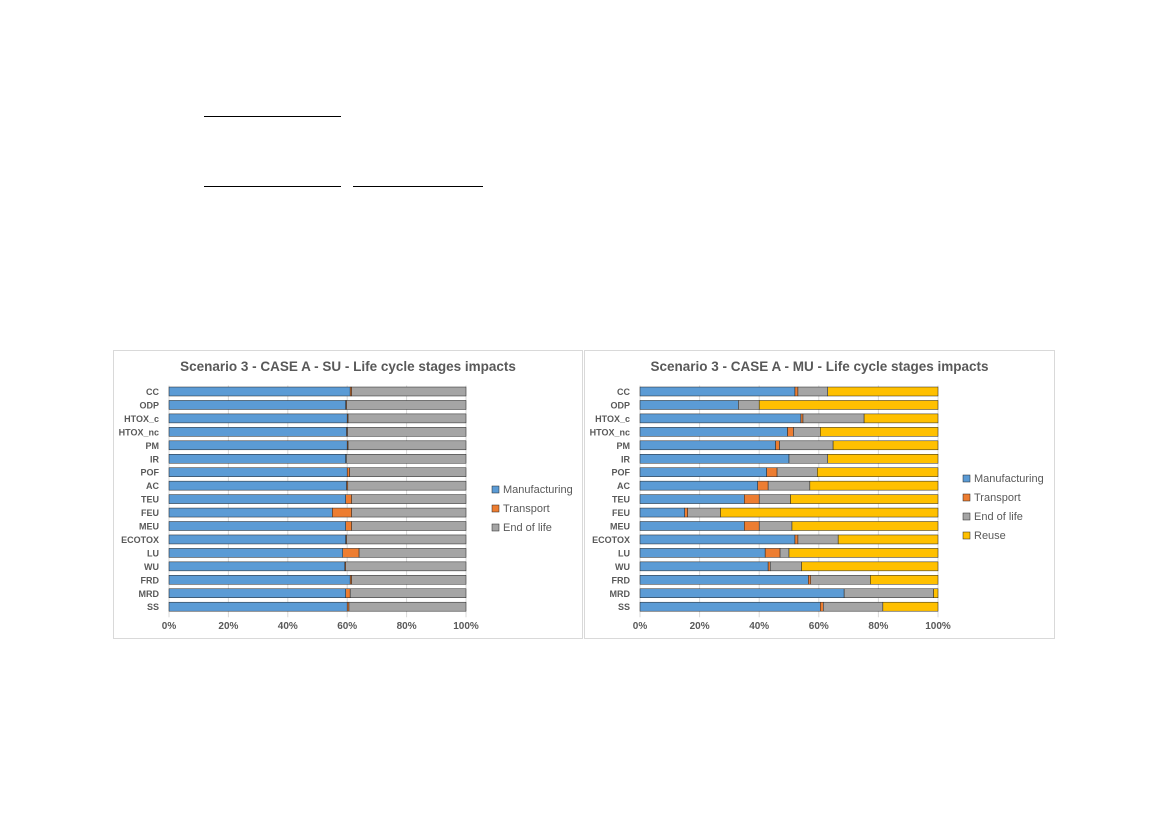  Describe the element at coordinates (938, 626) in the screenshot. I see `x-tick-label: 100%` at that location.